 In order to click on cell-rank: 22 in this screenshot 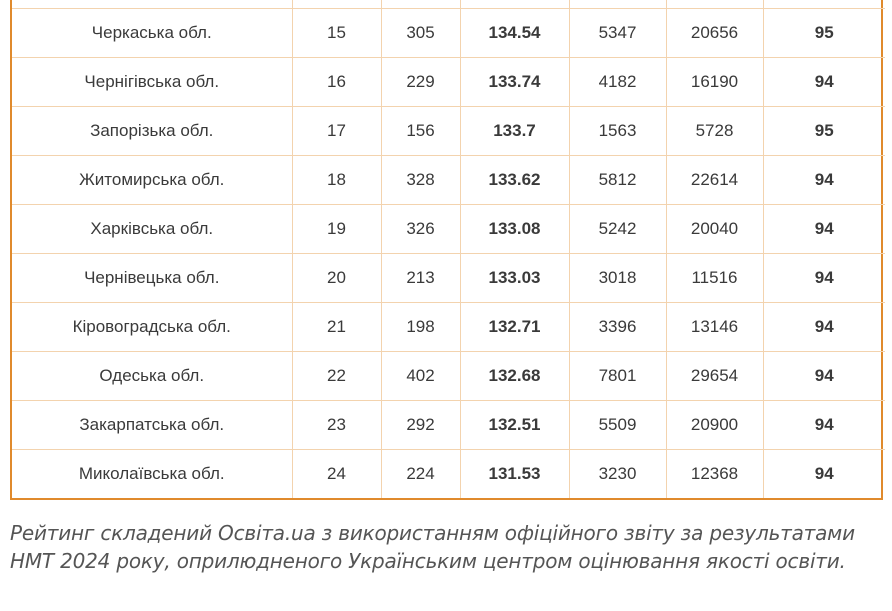, I will do `click(337, 376)`.